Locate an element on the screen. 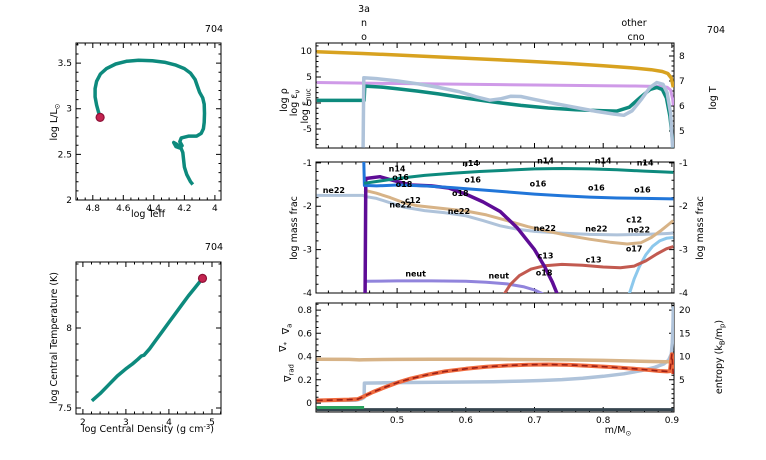  x-tick-label: 3 is located at coordinates (126, 423).